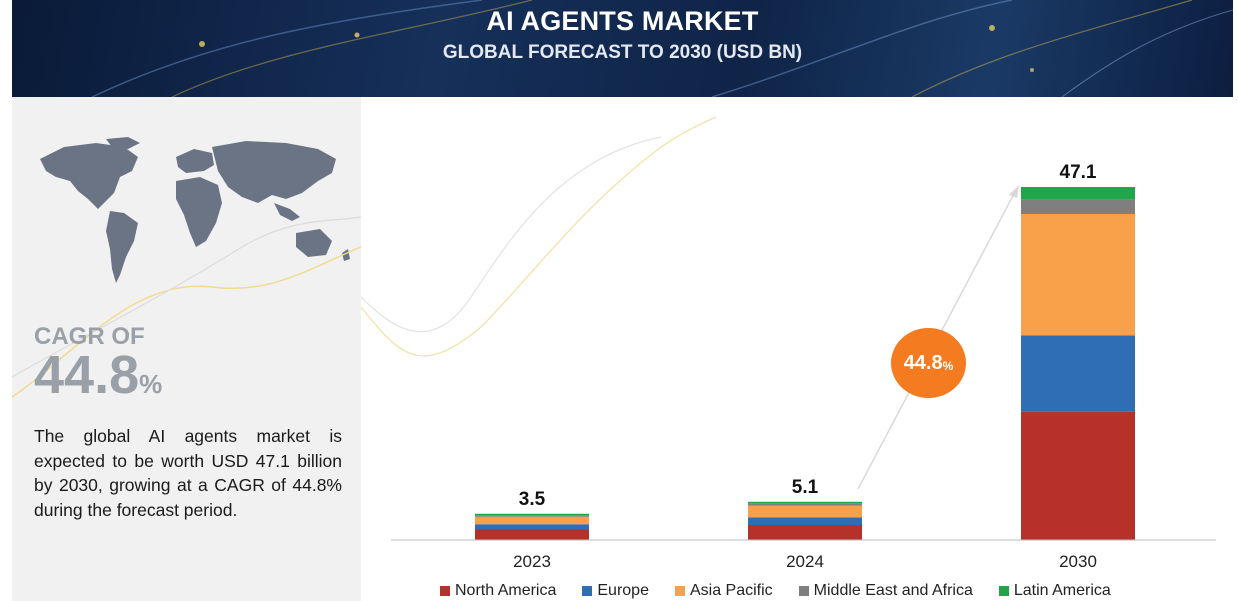 The height and width of the screenshot is (601, 1238). I want to click on banner-background-art, so click(662, 48).